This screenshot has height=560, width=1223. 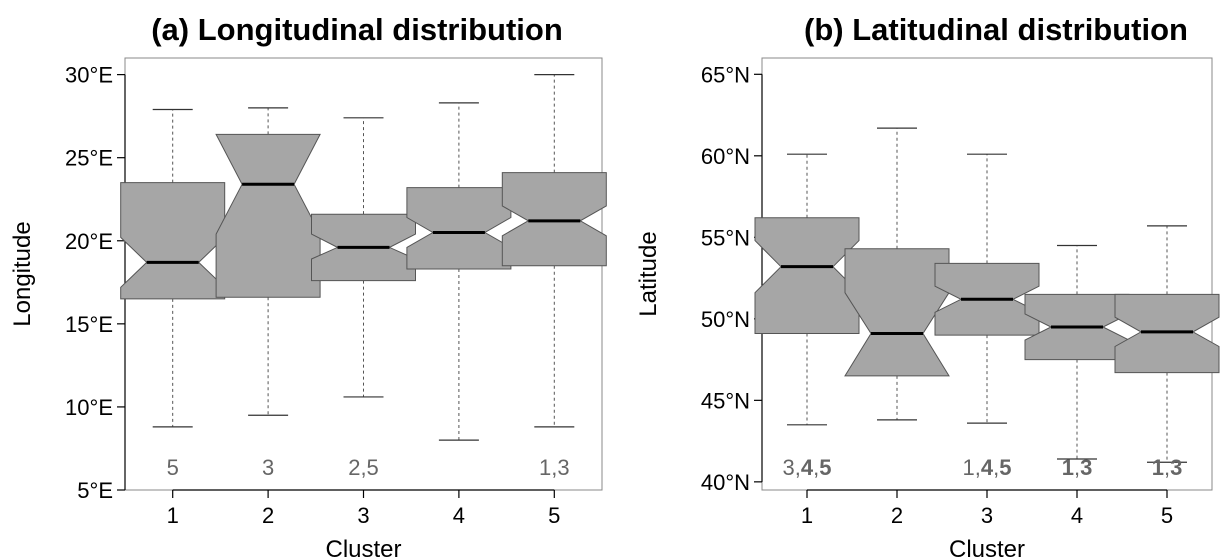 What do you see at coordinates (268, 467) in the screenshot?
I see `significance-label: 3` at bounding box center [268, 467].